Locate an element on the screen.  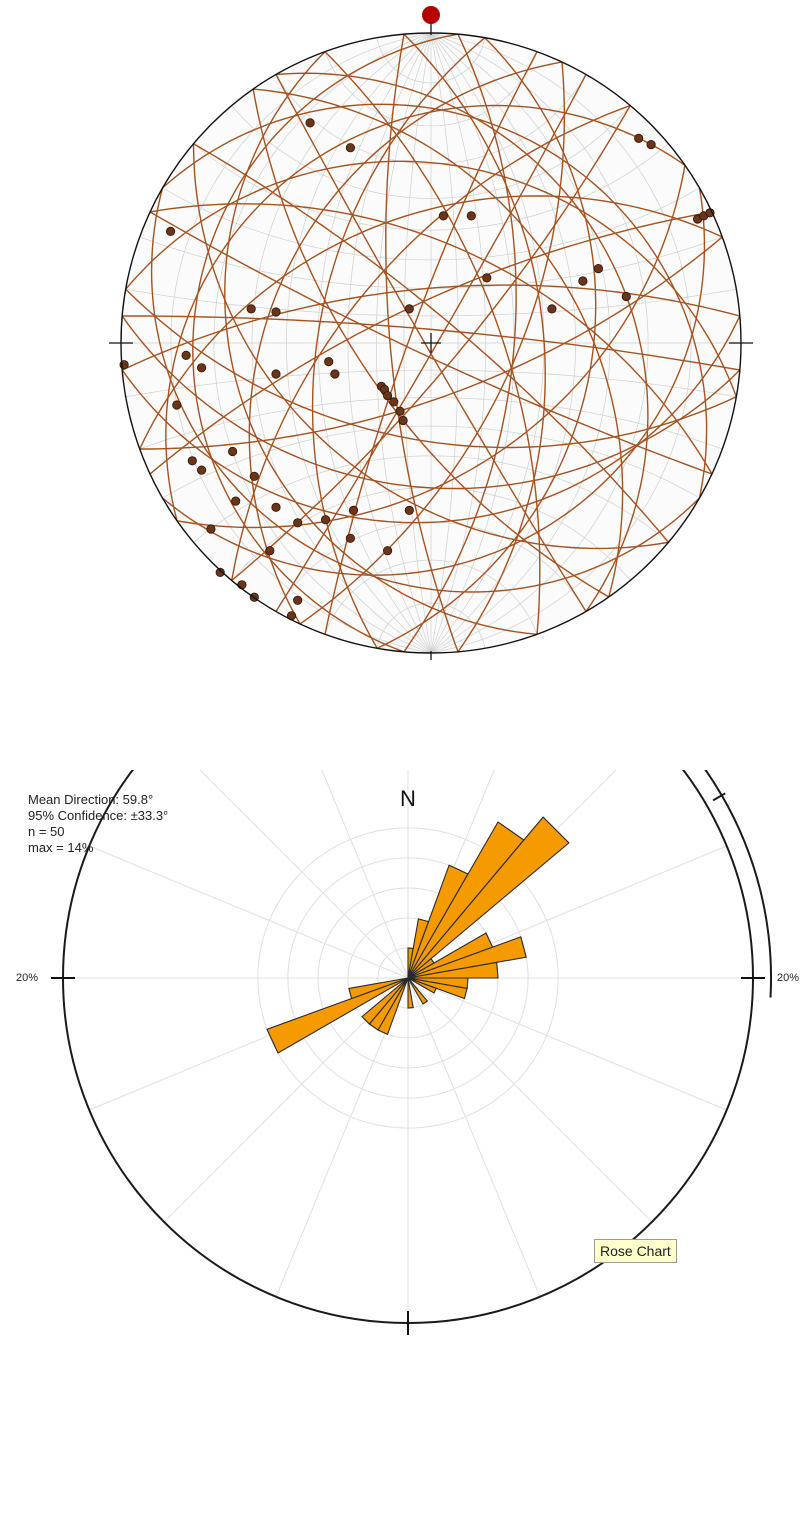
rose-chart-tooltip: Rose Chart is located at coordinates (635, 1251).